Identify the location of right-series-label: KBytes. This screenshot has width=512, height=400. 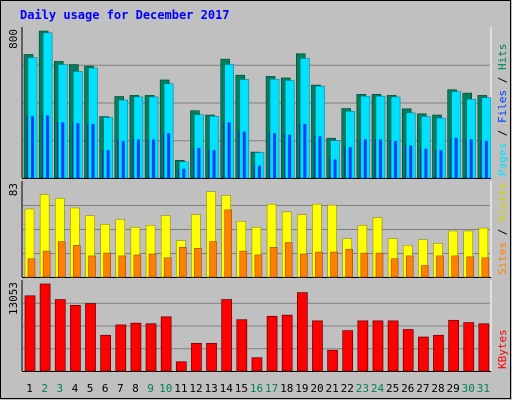
(502, 349).